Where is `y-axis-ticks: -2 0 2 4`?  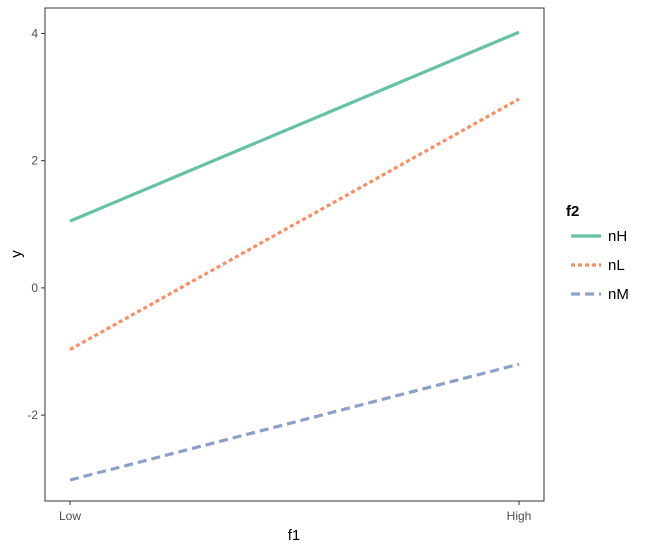
y-axis-ticks: -2 0 2 4 is located at coordinates (36, 224).